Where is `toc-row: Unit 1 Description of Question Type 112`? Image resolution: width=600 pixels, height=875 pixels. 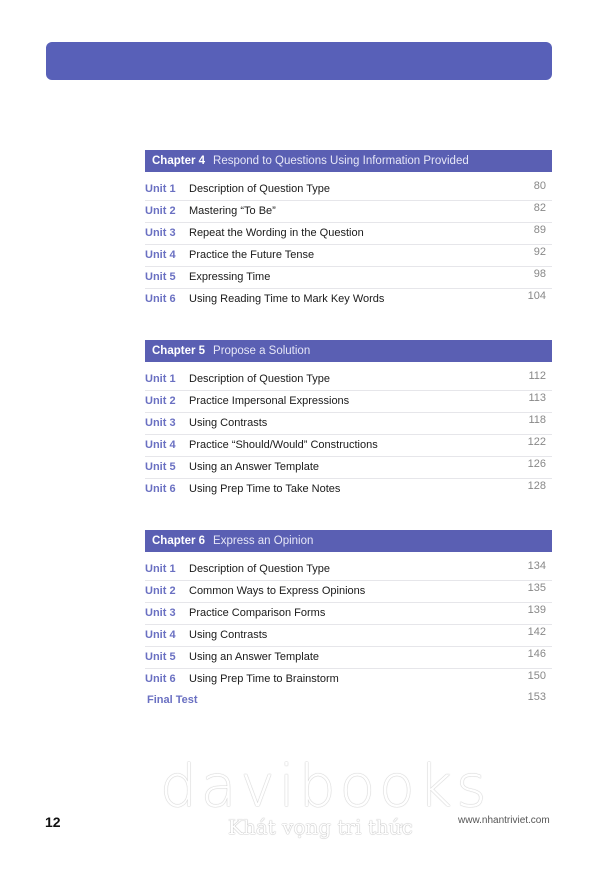 toc-row: Unit 1 Description of Question Type 112 is located at coordinates (348, 380).